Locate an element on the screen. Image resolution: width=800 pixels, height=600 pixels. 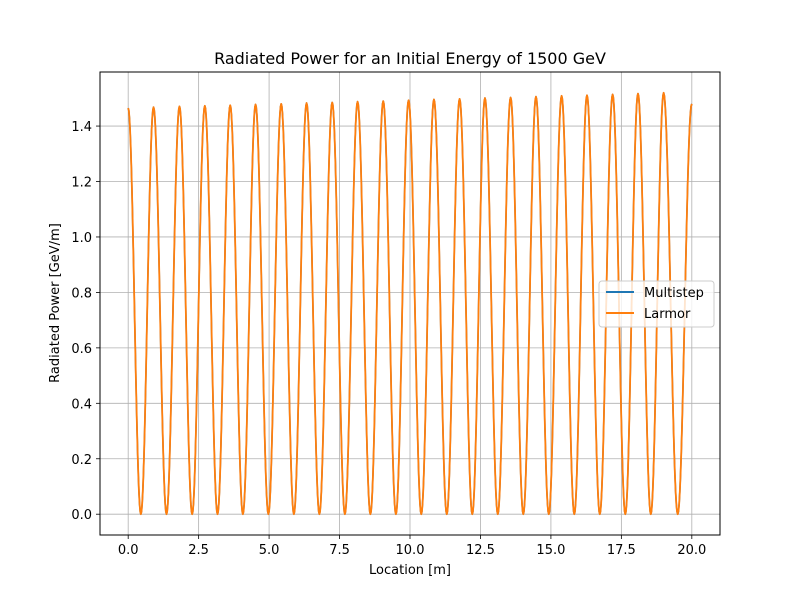
y-tick-label: 1.2 is located at coordinates (81, 183).